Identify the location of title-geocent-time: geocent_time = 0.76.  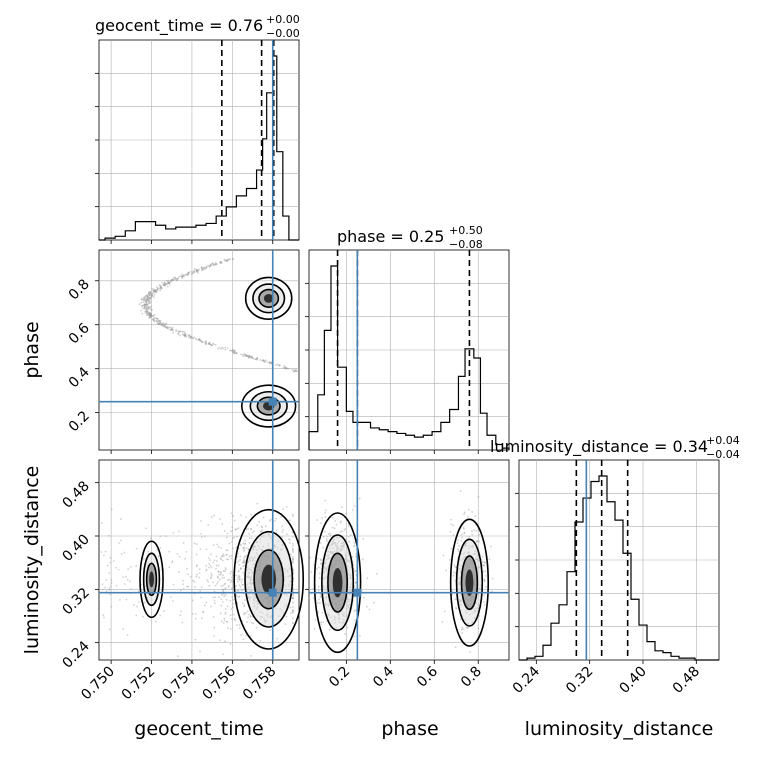
(179, 26).